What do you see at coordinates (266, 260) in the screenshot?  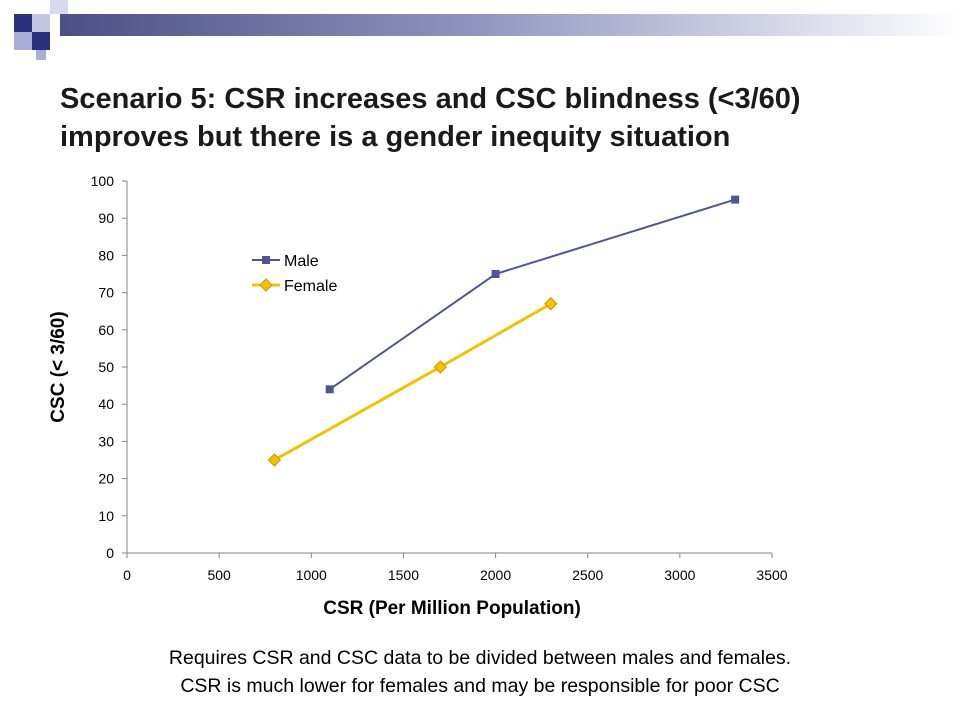 I see `legend-marker-male` at bounding box center [266, 260].